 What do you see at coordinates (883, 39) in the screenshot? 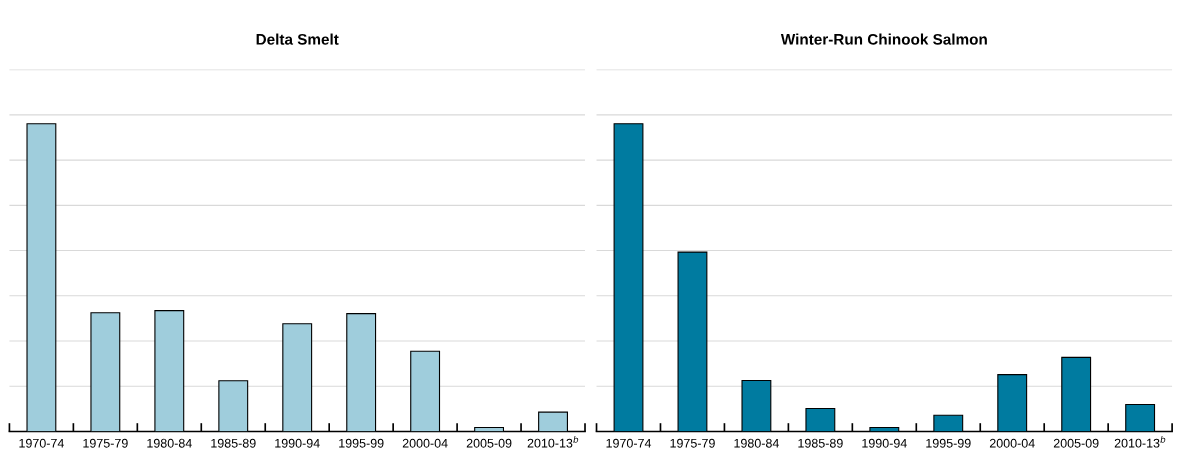
I see `chart-title: Winter-Run Chinook Salmon` at bounding box center [883, 39].